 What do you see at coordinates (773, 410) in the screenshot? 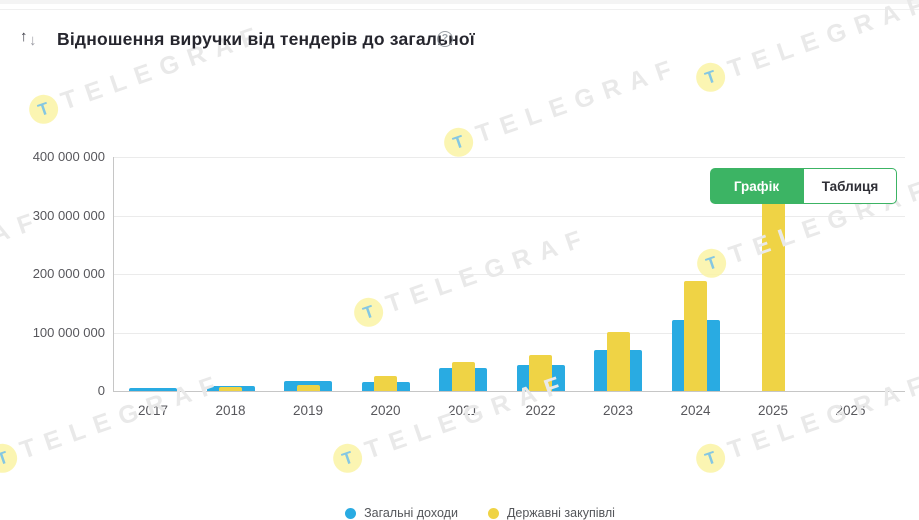
I see `x-axis-tick-label: 2025` at bounding box center [773, 410].